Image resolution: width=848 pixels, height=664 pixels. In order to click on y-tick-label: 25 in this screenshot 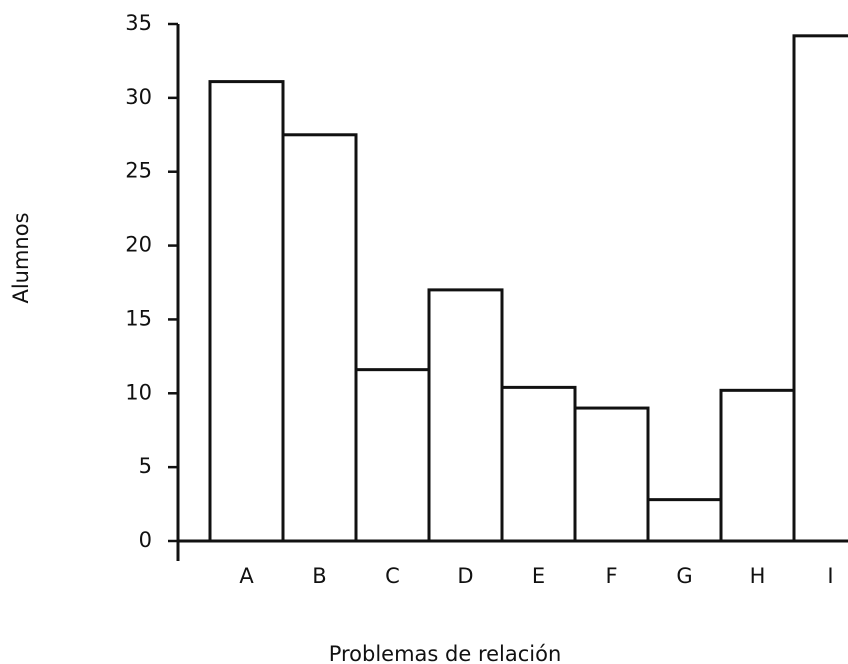, I will do `click(138, 171)`.